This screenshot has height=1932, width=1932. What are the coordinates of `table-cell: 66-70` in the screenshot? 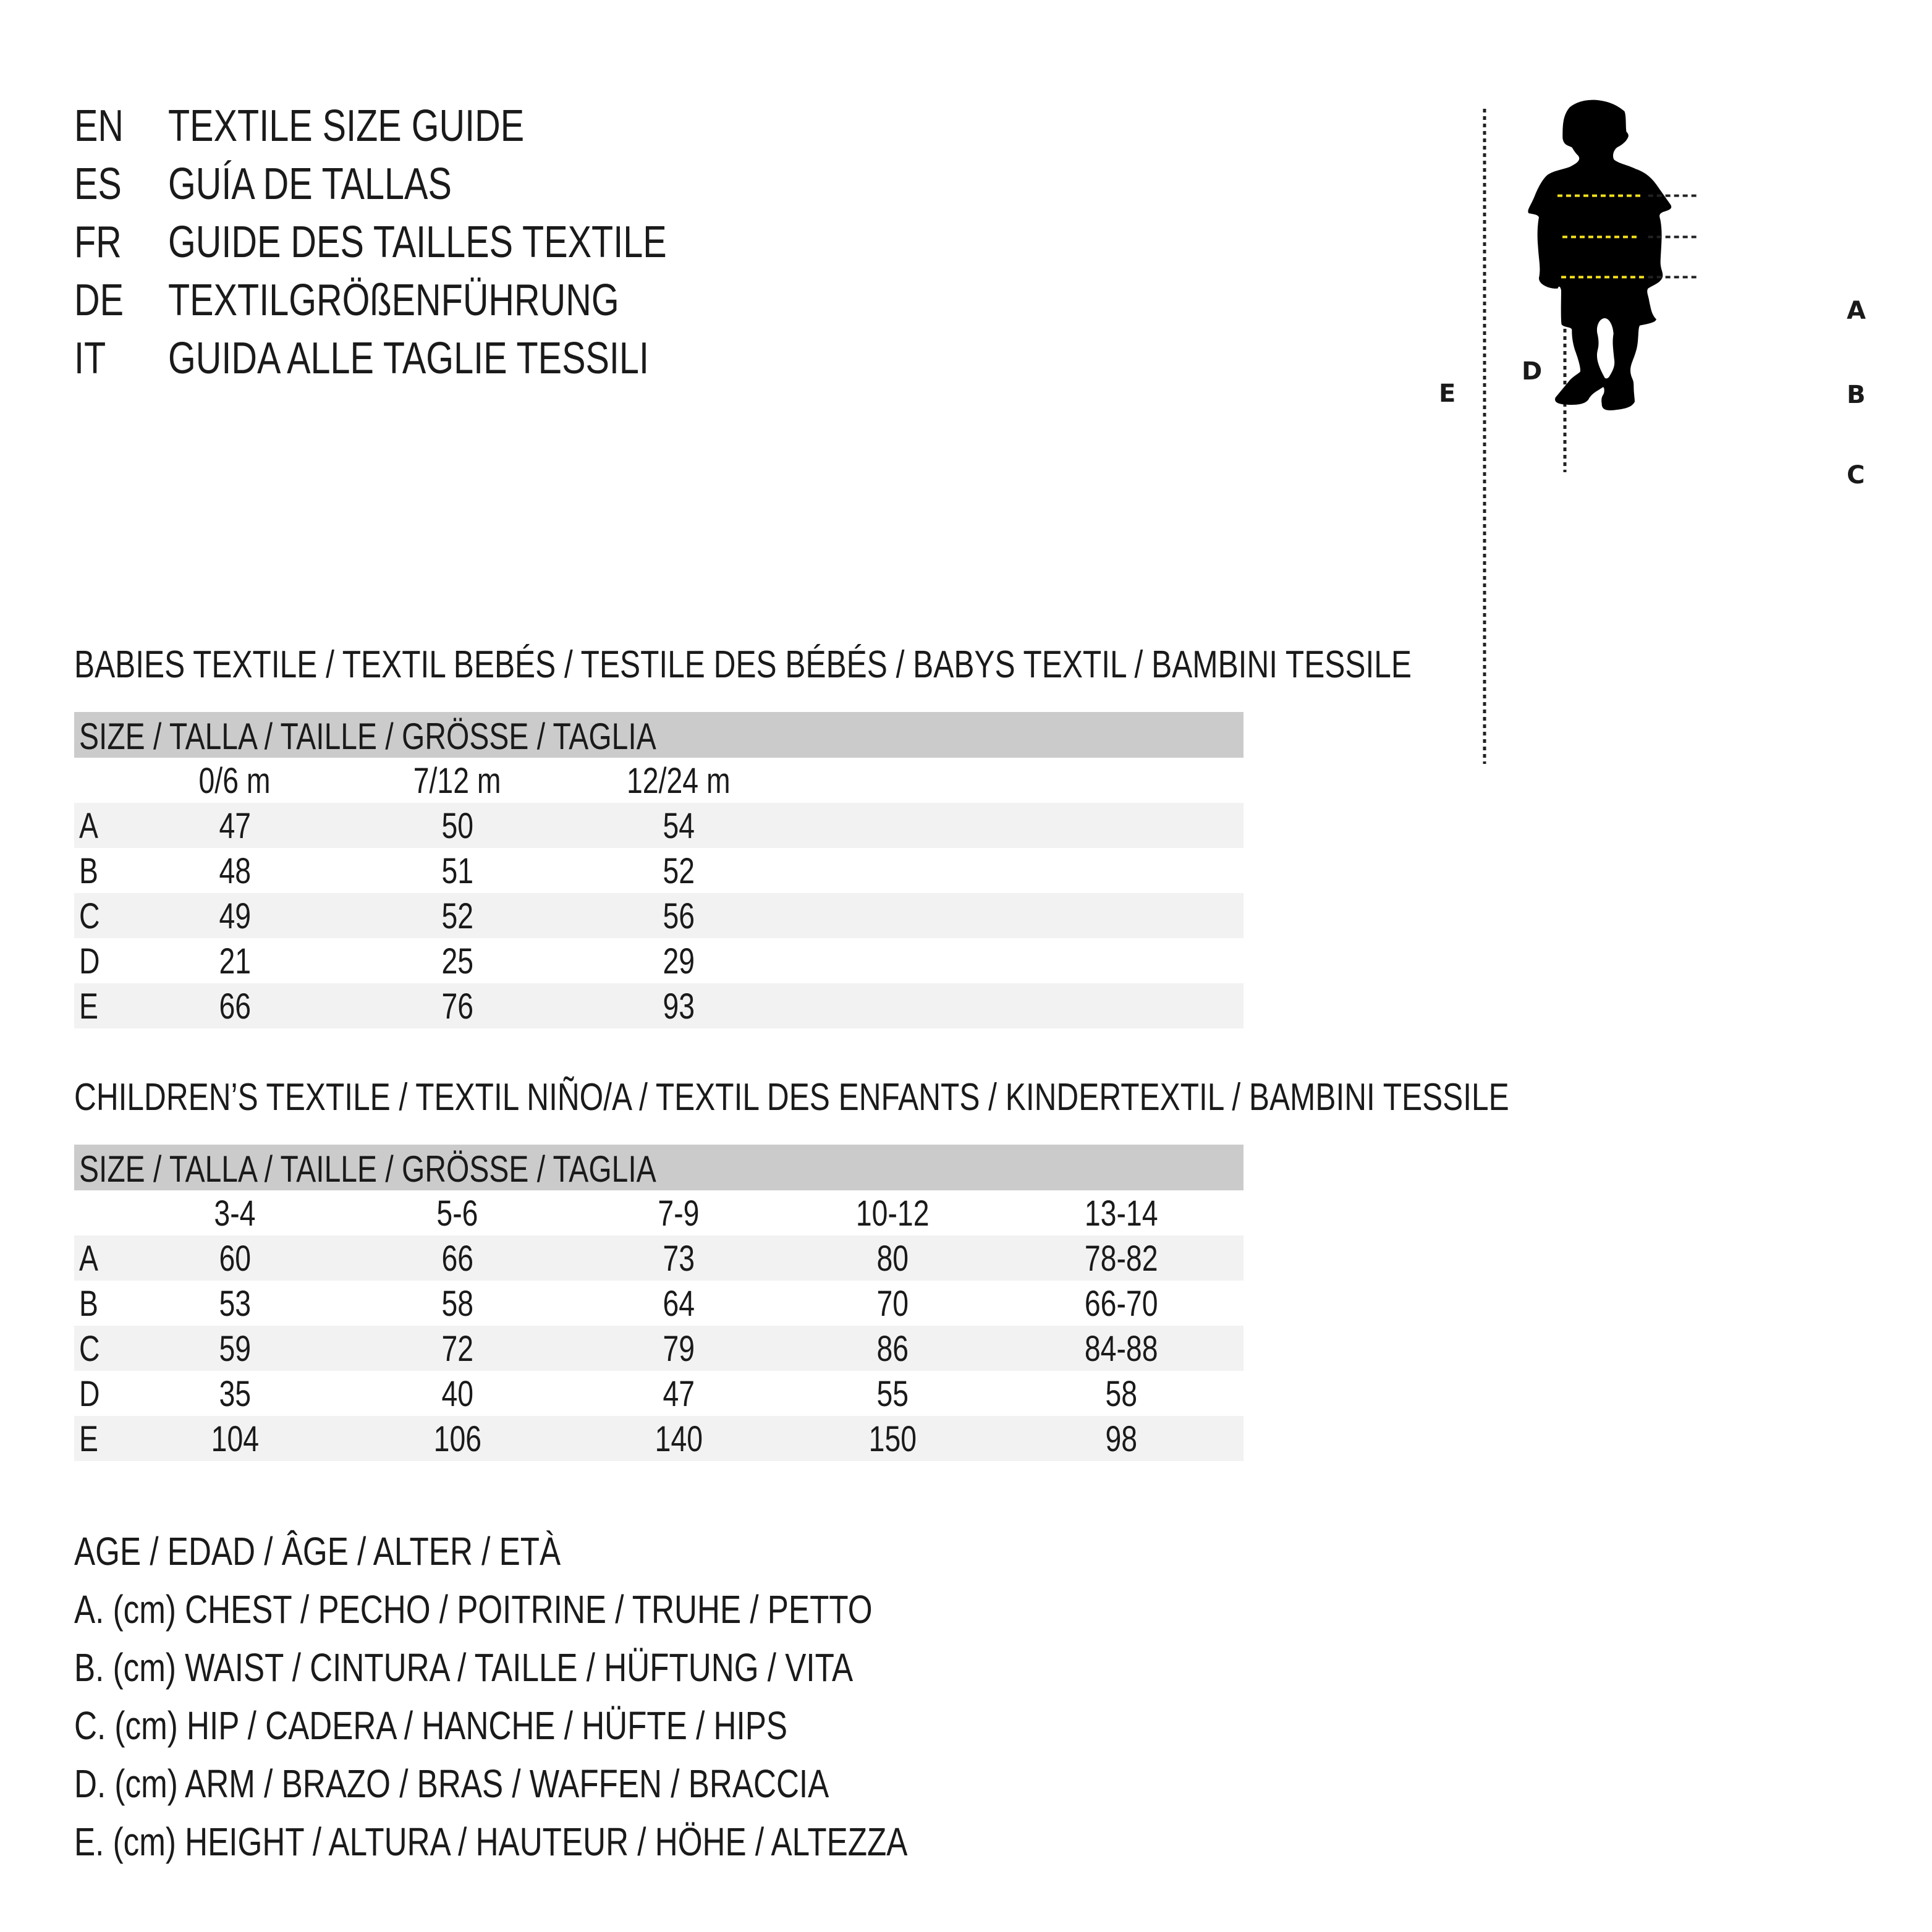 It's located at (1121, 1304).